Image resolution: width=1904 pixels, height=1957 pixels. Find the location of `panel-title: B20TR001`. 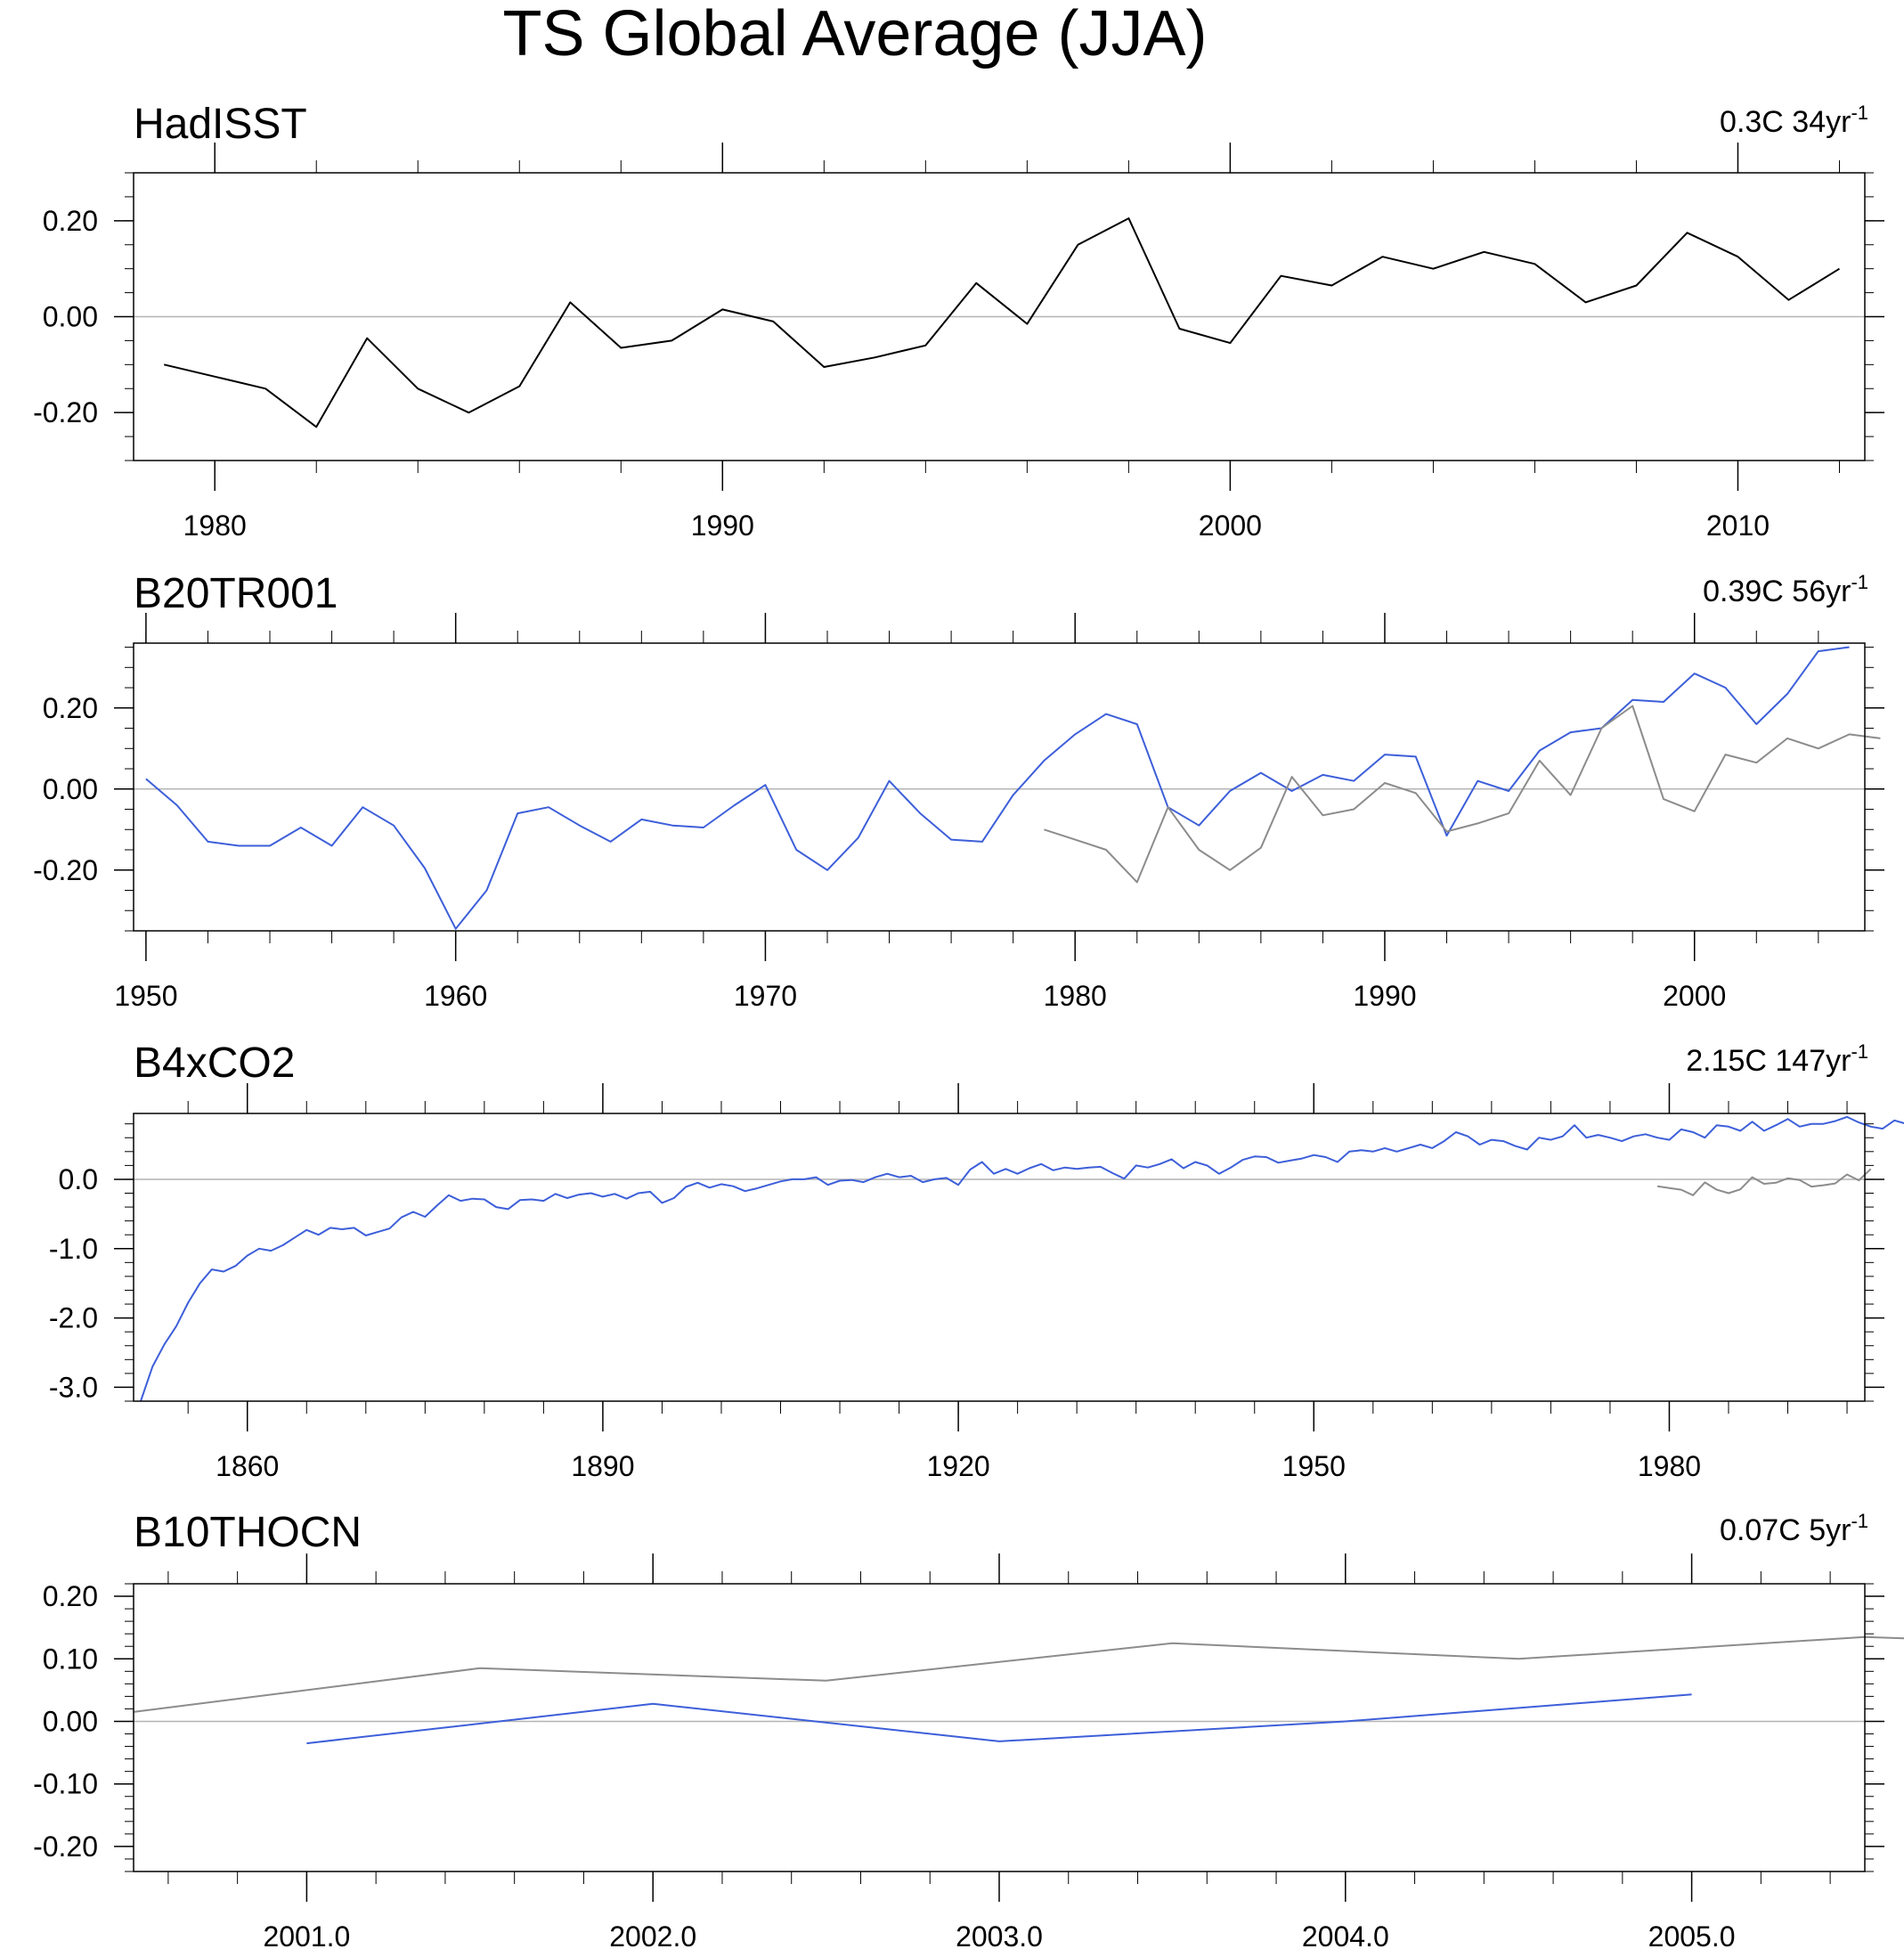

panel-title: B20TR001 is located at coordinates (236, 593).